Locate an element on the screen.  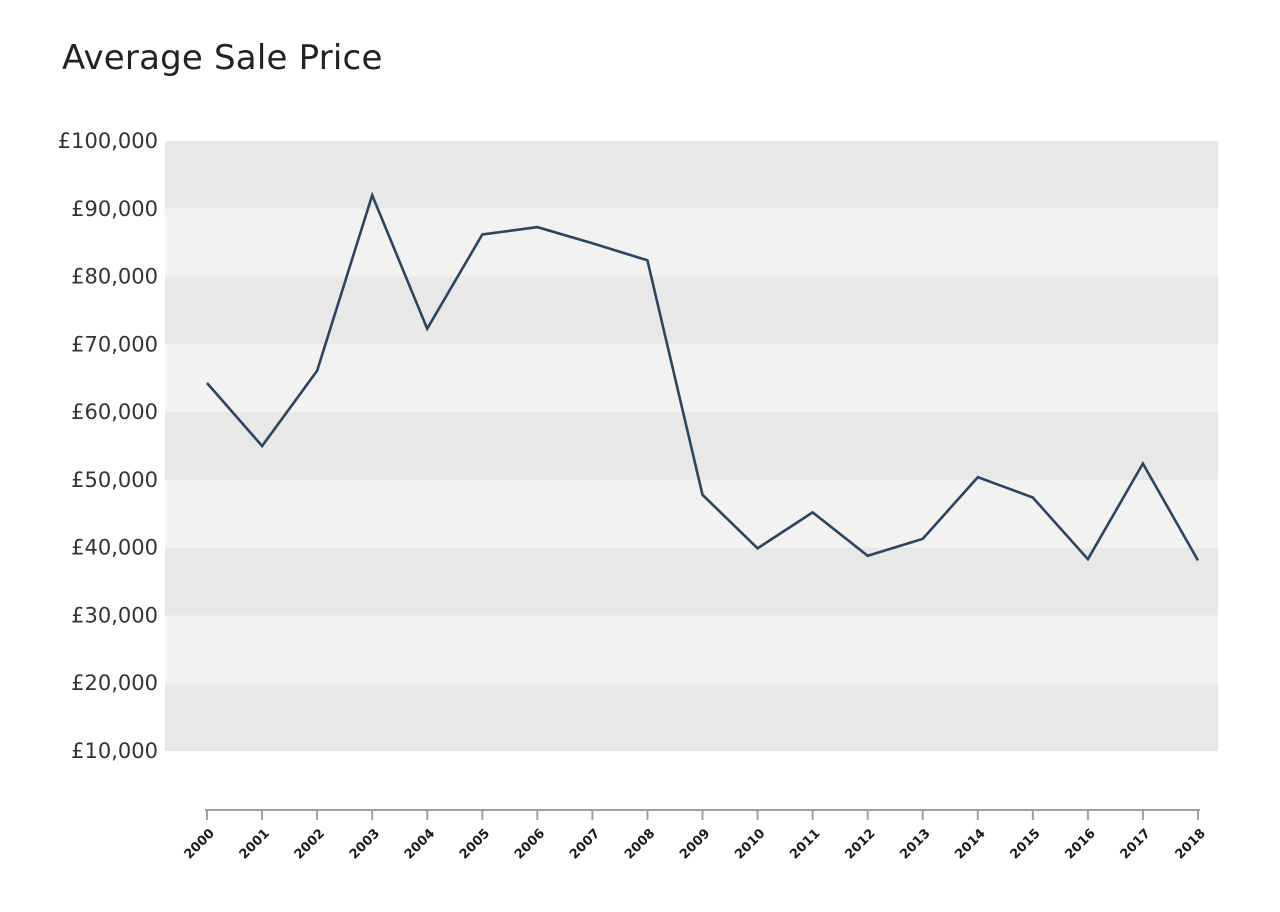
y-tick-label: £60,000 is located at coordinates (114, 412).